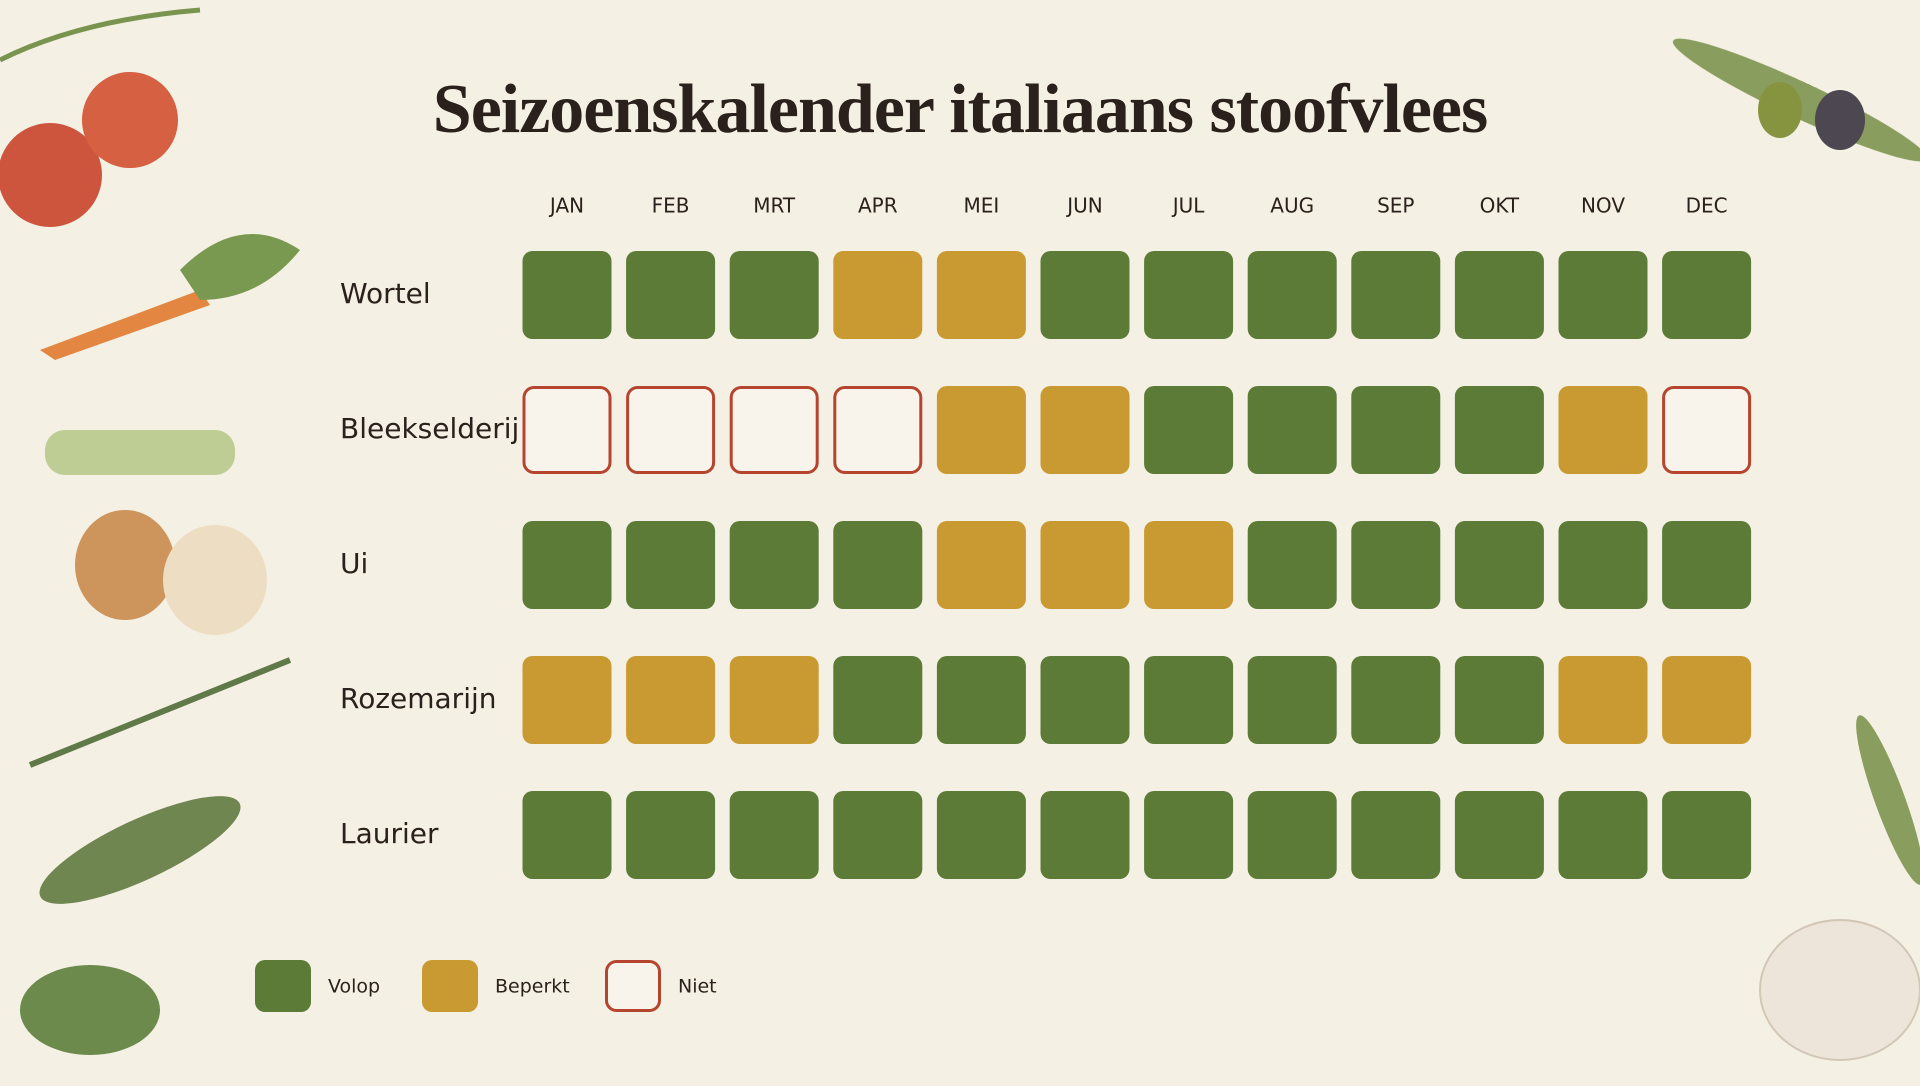  I want to click on month-label: JUN, so click(1084, 206).